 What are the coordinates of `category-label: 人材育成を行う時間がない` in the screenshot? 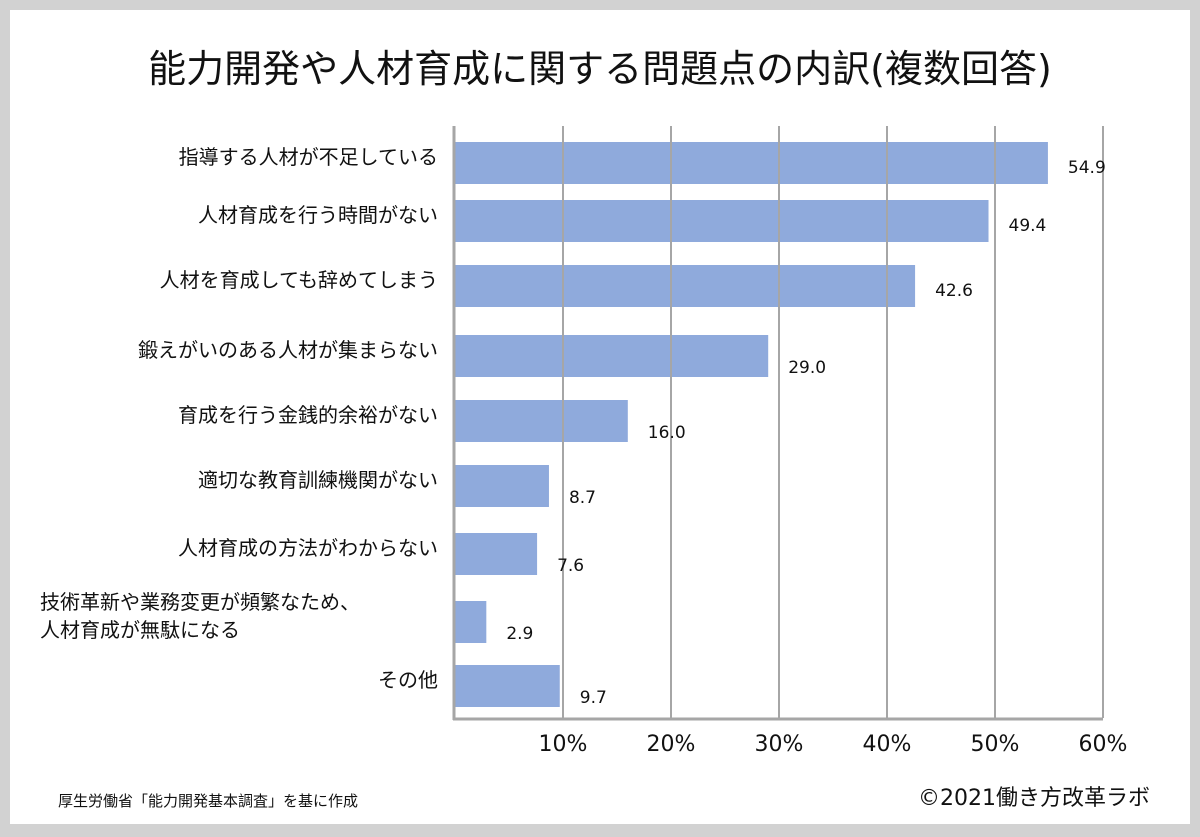 It's located at (318, 215).